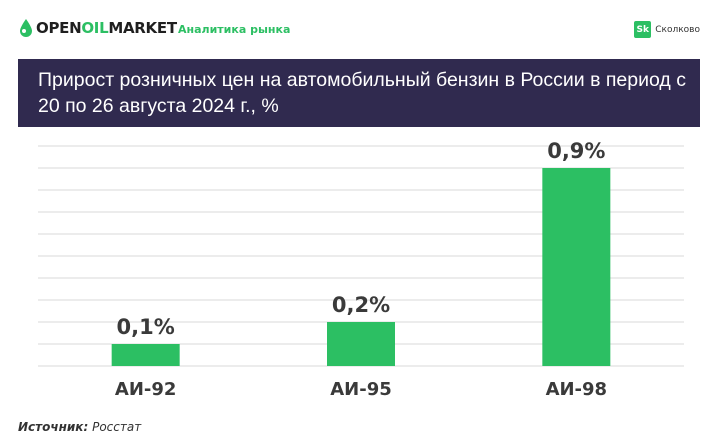  I want to click on category-label: АИ-98, so click(577, 389).